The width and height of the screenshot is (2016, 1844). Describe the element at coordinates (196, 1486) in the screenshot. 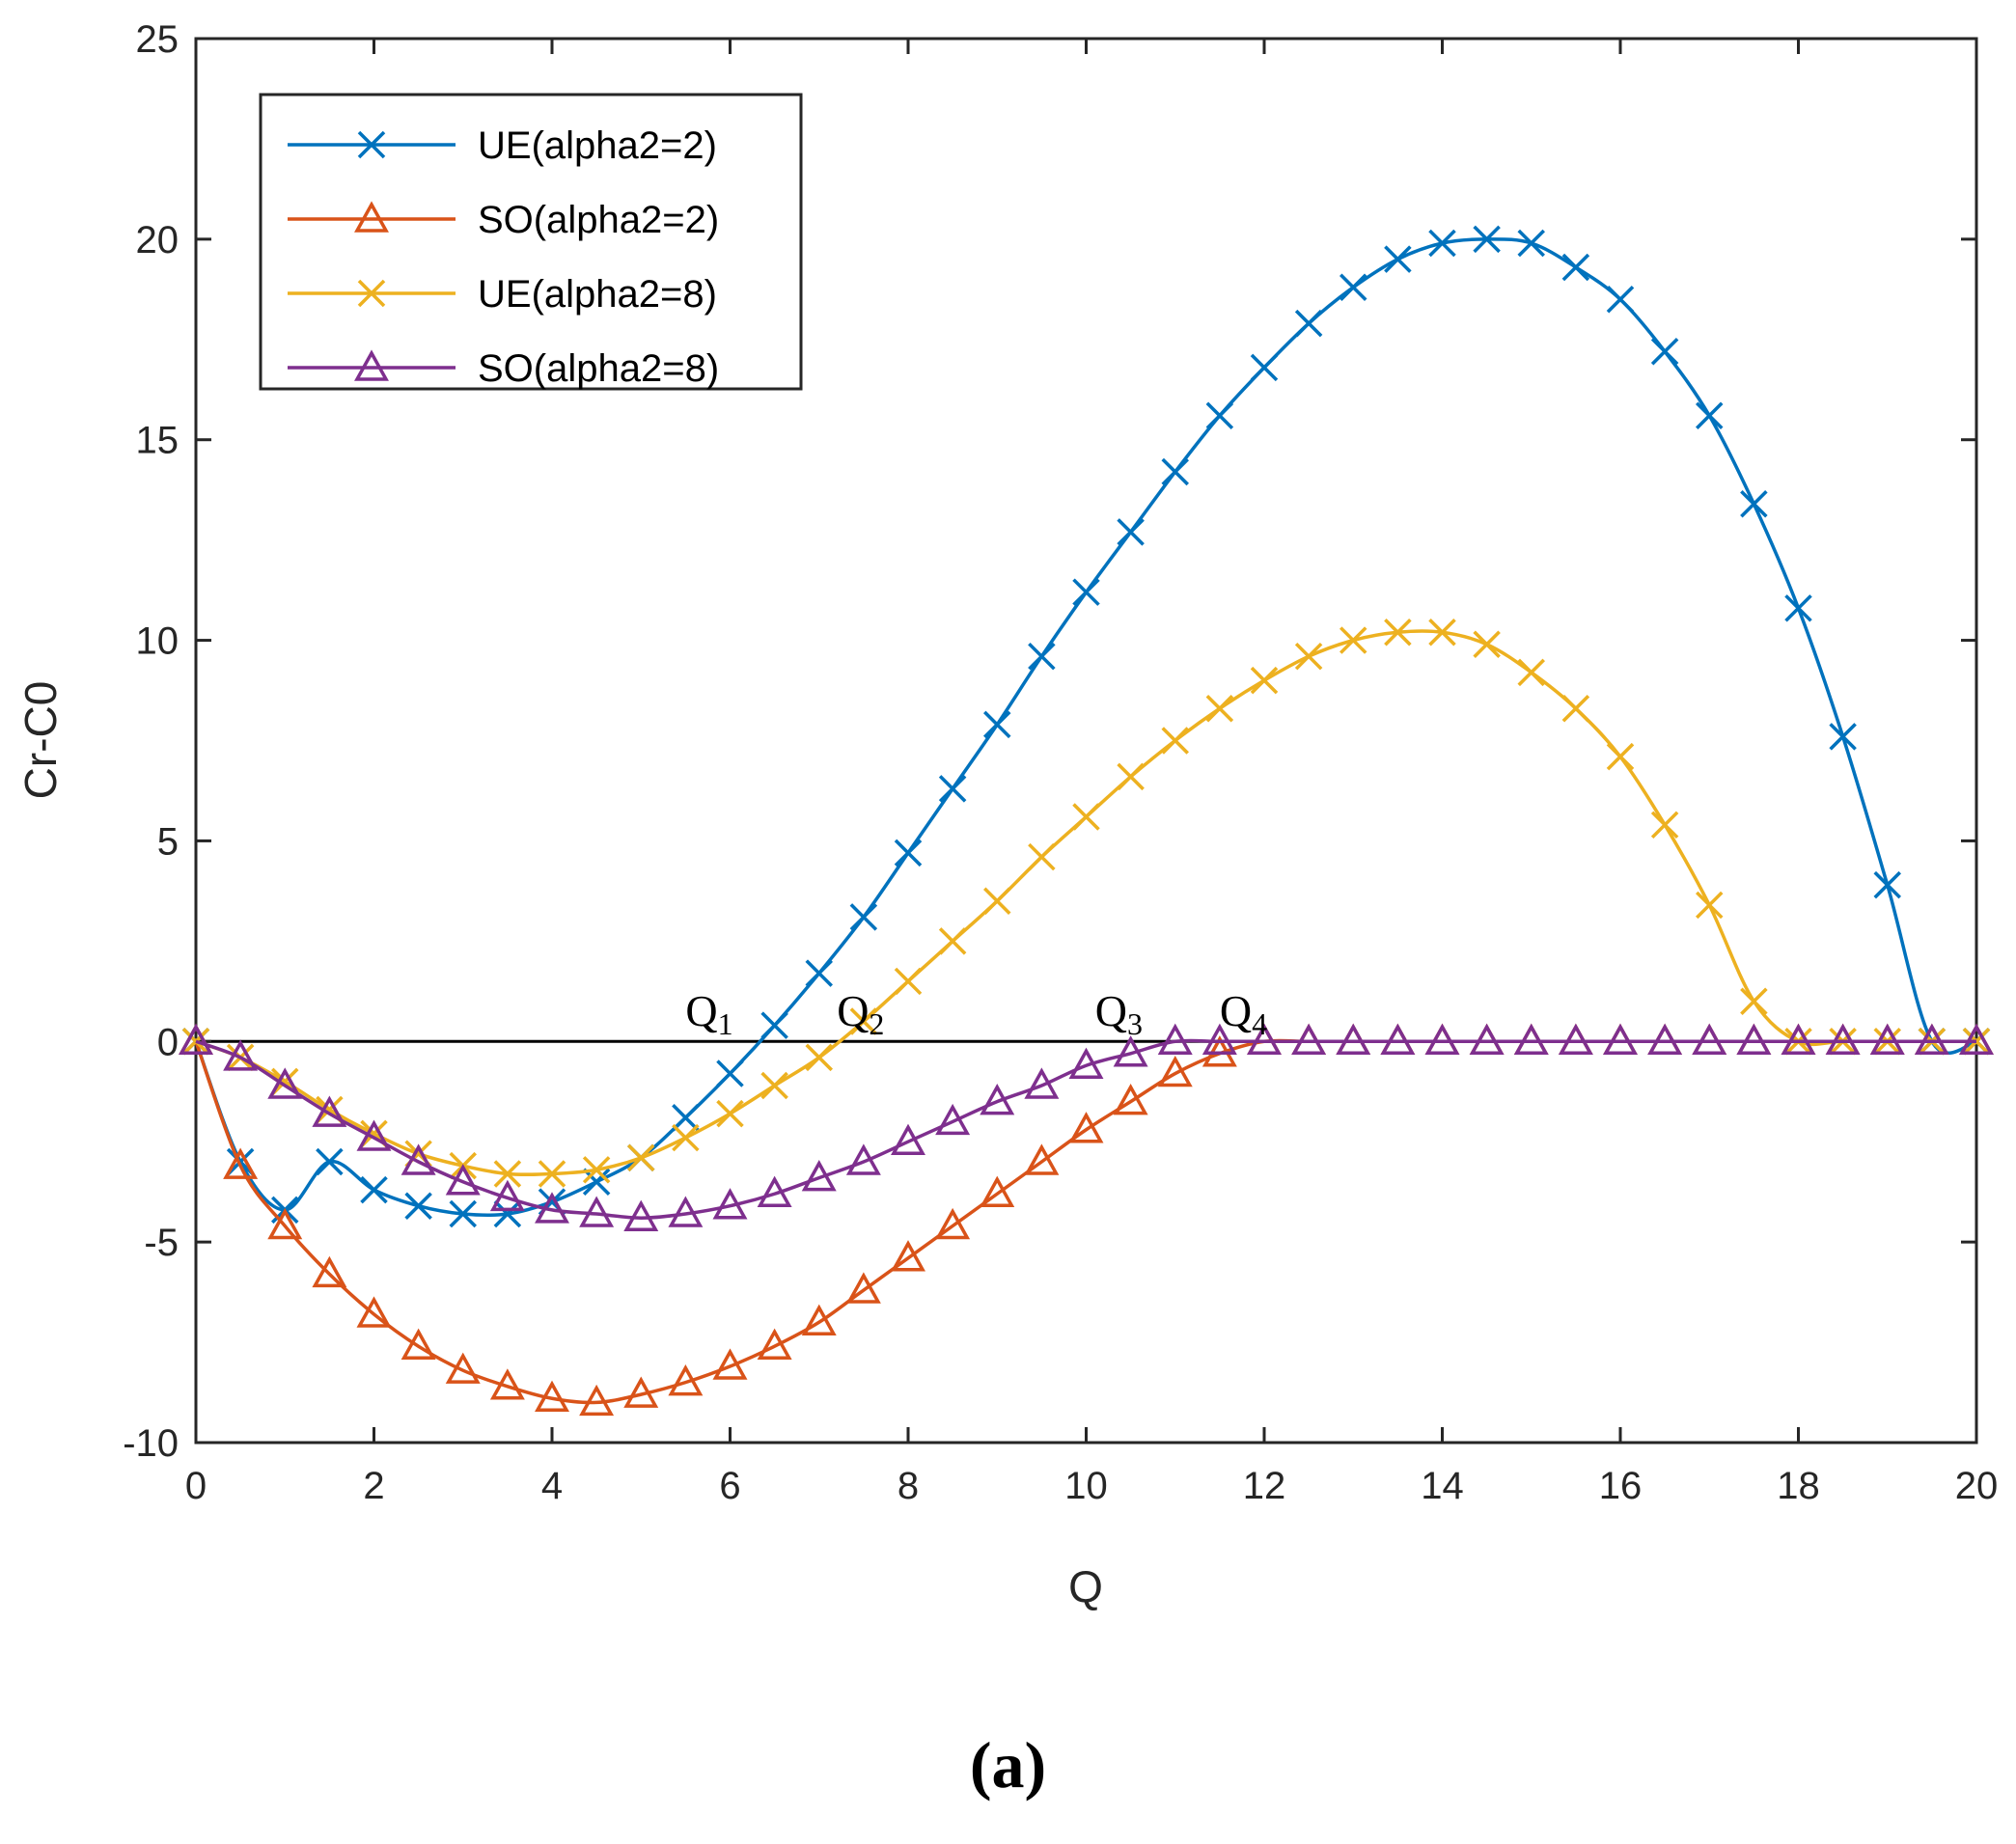

I see `x-tick-label: 0` at that location.